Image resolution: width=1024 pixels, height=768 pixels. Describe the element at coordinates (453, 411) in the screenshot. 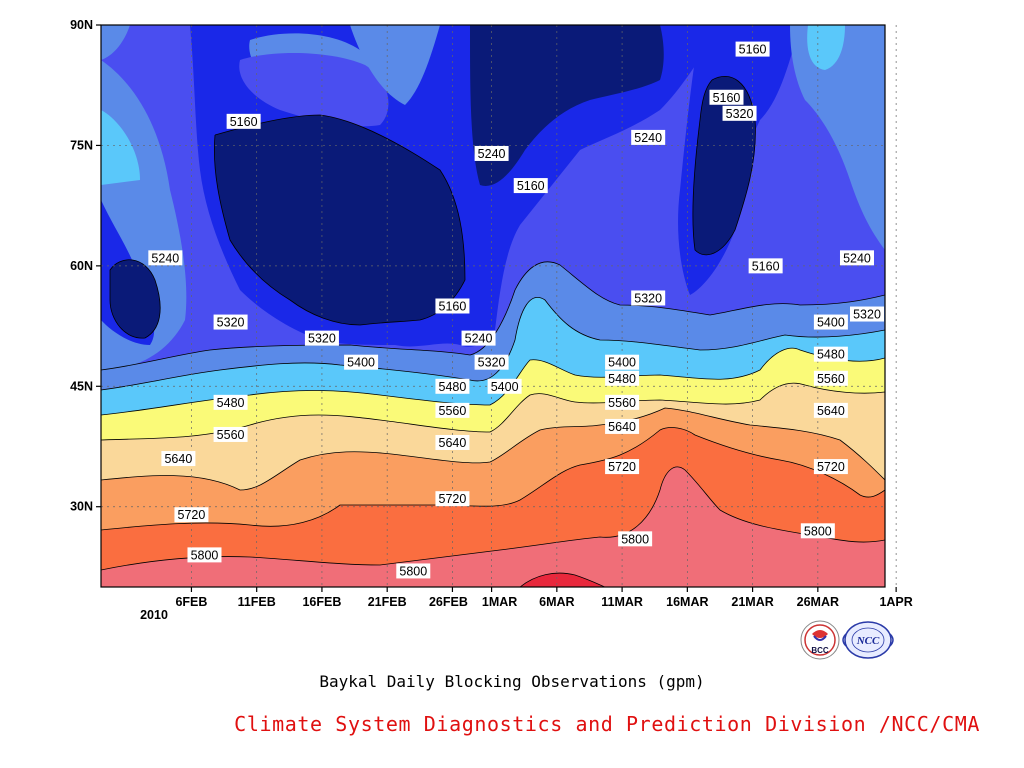

I see `contour-label-value: 5560` at that location.